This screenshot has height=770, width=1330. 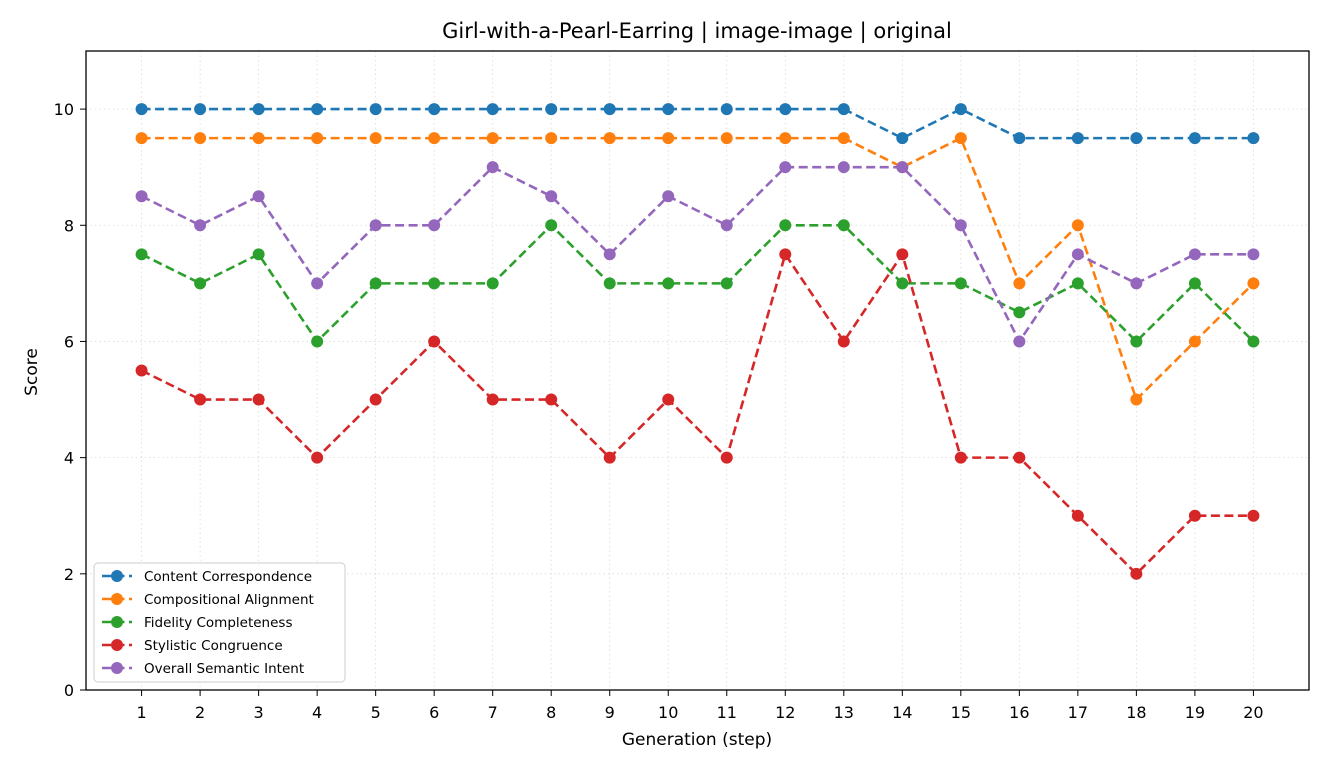 I want to click on legend-entry: Overall Semantic Intent, so click(x=203, y=669).